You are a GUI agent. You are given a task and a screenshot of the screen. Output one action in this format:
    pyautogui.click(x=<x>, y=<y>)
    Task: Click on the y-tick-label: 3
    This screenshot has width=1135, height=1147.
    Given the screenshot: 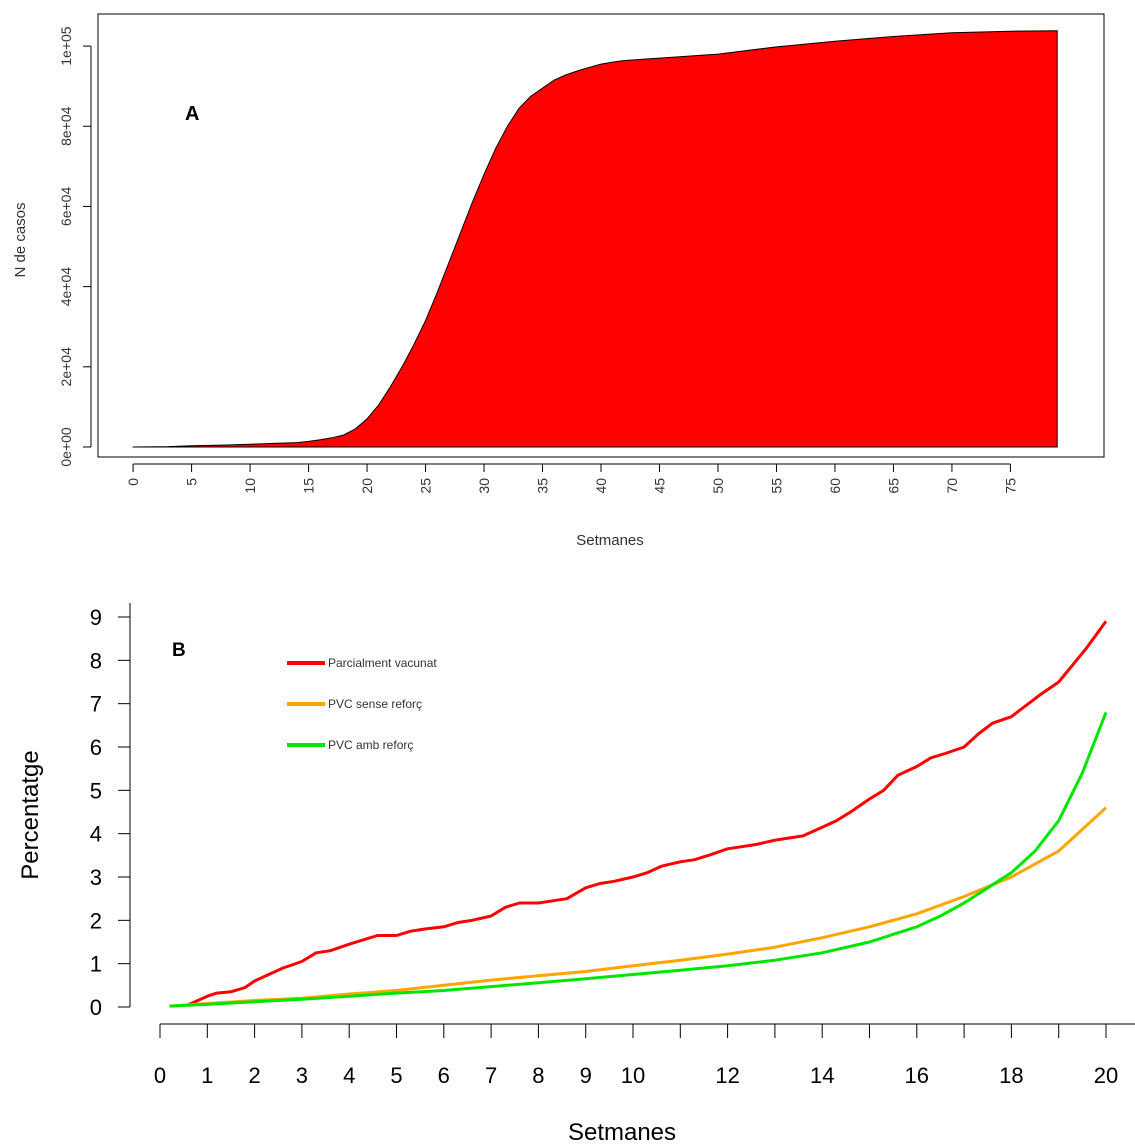 What is the action you would take?
    pyautogui.click(x=96, y=877)
    